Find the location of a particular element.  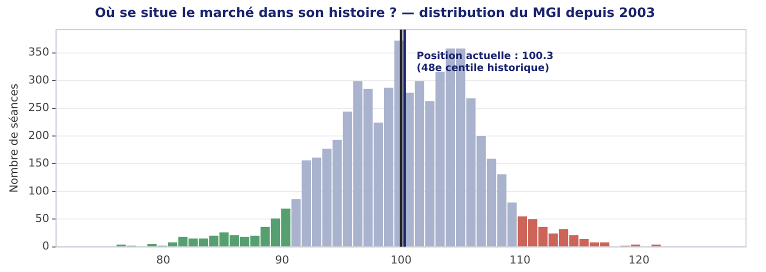

y-tick-label: 250 is located at coordinates (39, 107).